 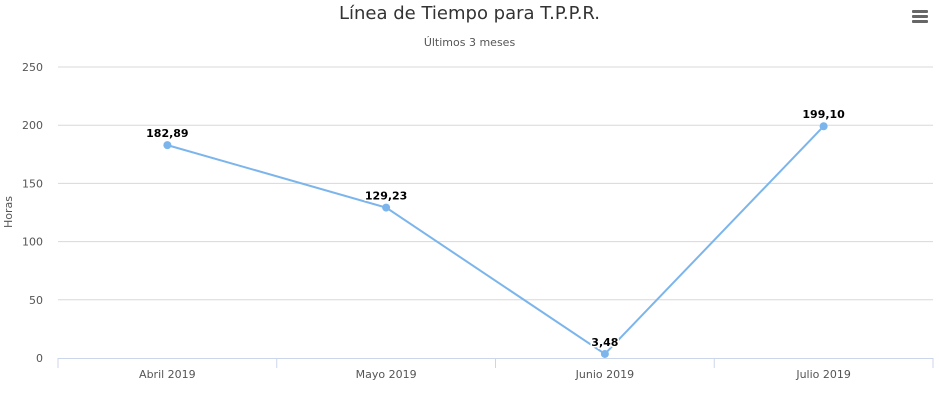 What do you see at coordinates (167, 374) in the screenshot?
I see `x-tick-label: Abril 2019` at bounding box center [167, 374].